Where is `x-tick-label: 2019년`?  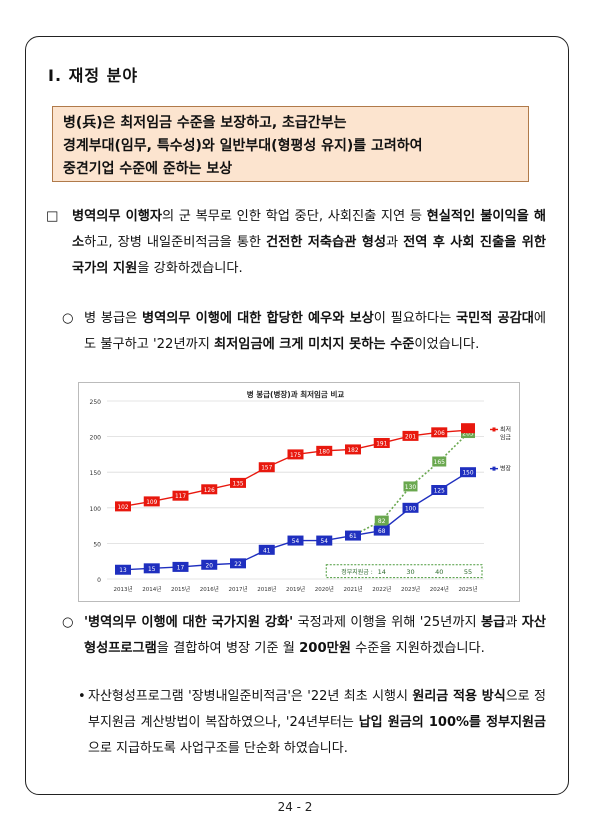
x-tick-label: 2019년 is located at coordinates (295, 589).